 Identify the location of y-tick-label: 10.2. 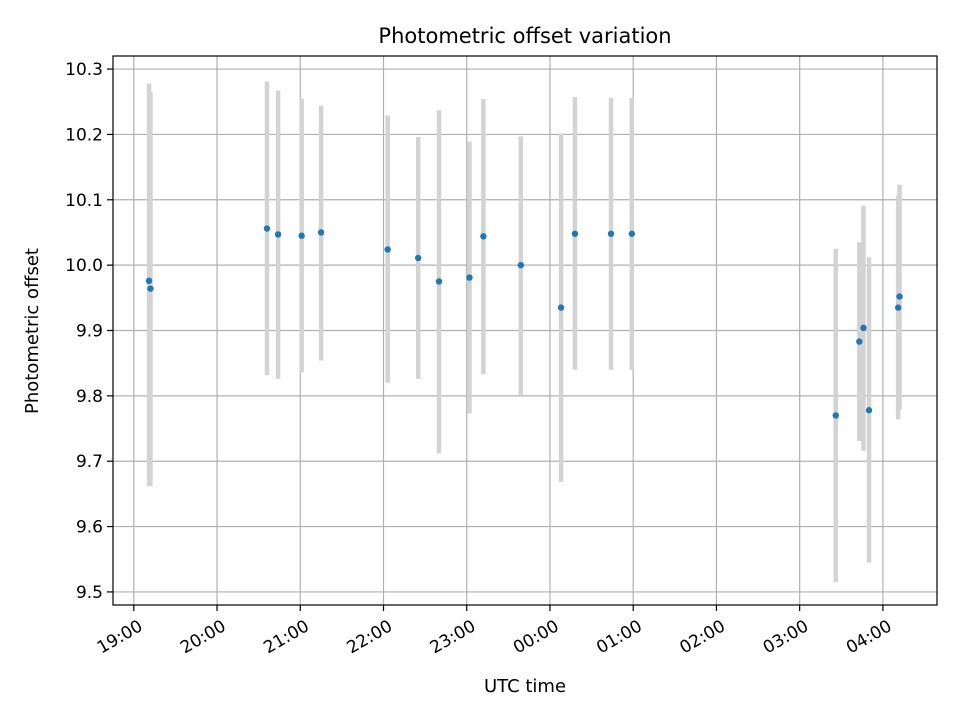
(84, 135).